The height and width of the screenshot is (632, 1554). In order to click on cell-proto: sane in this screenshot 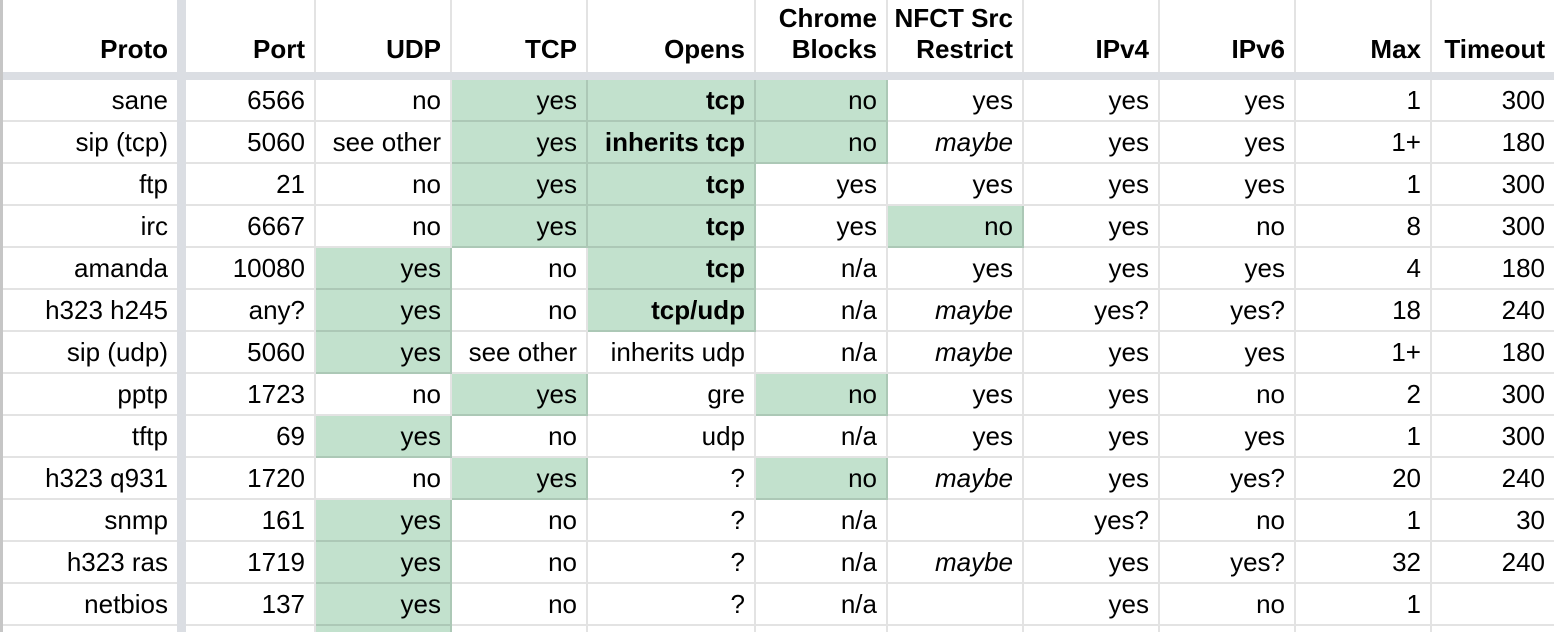, I will do `click(88, 101)`.